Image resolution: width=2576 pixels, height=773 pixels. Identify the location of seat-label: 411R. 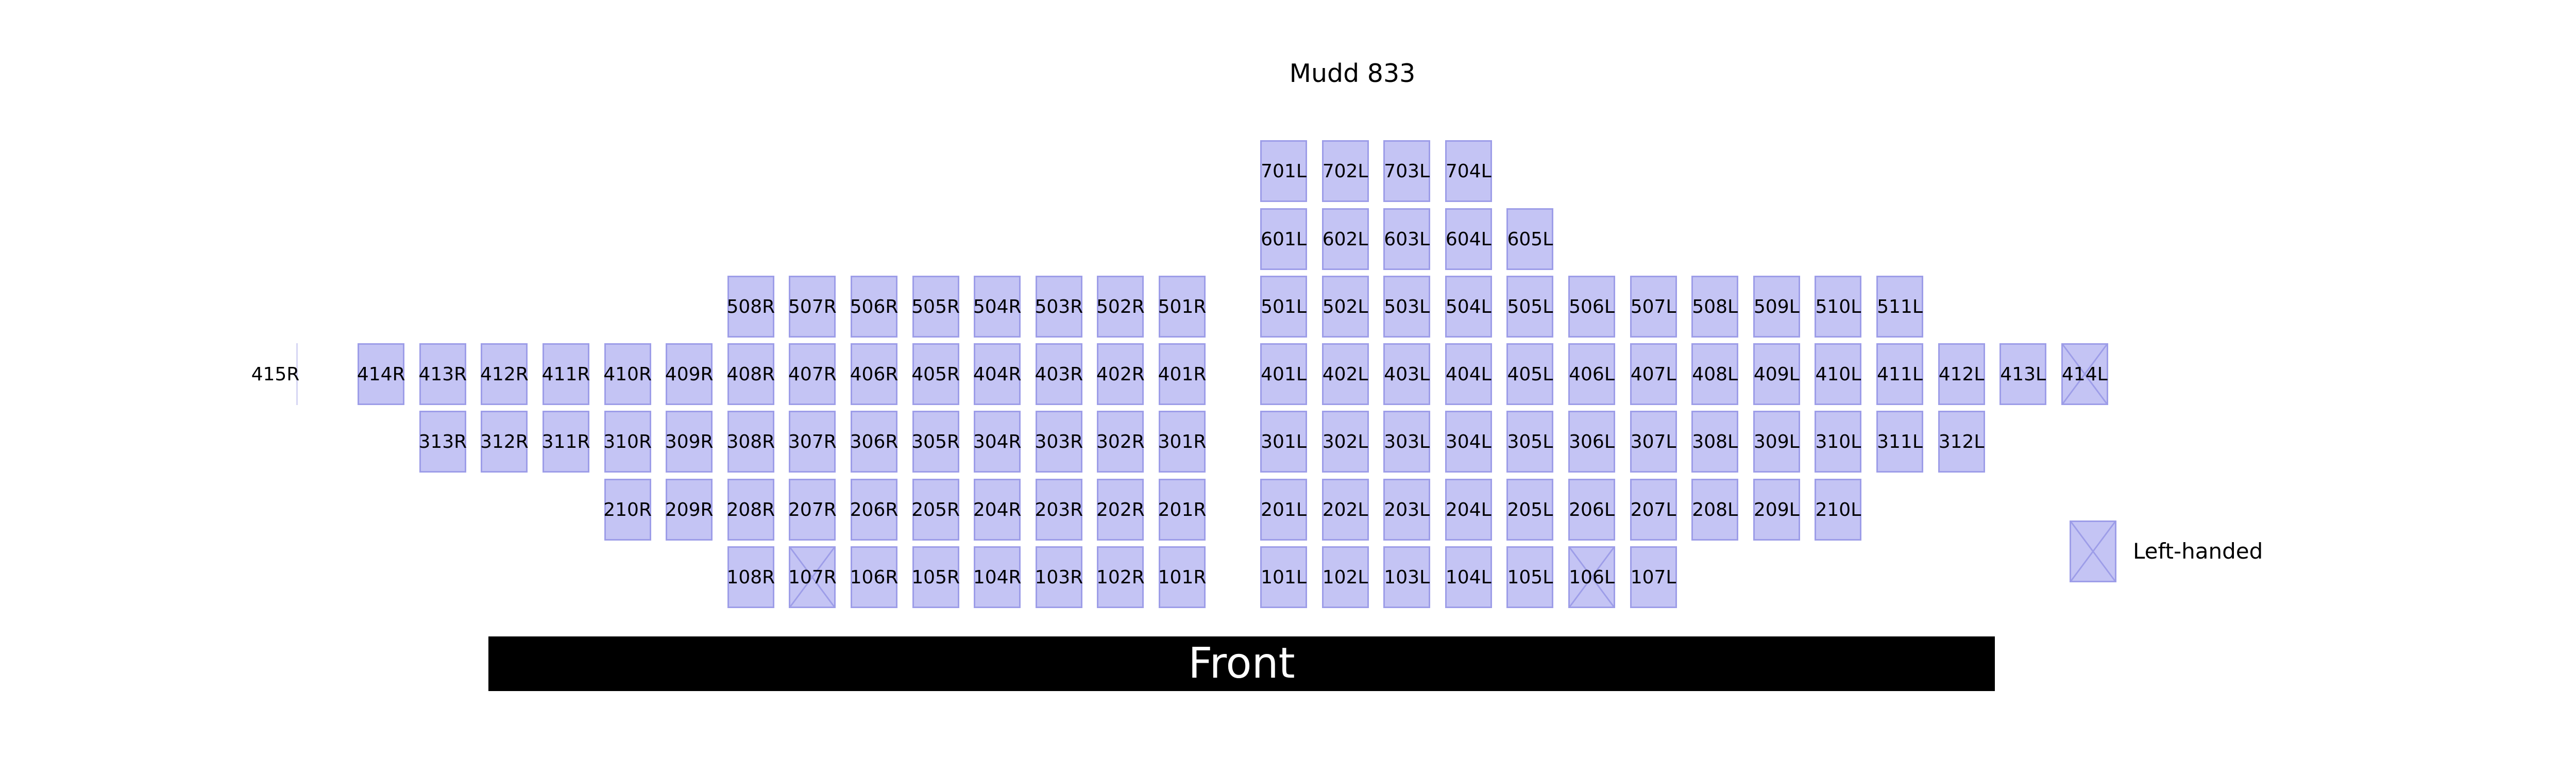
(565, 374).